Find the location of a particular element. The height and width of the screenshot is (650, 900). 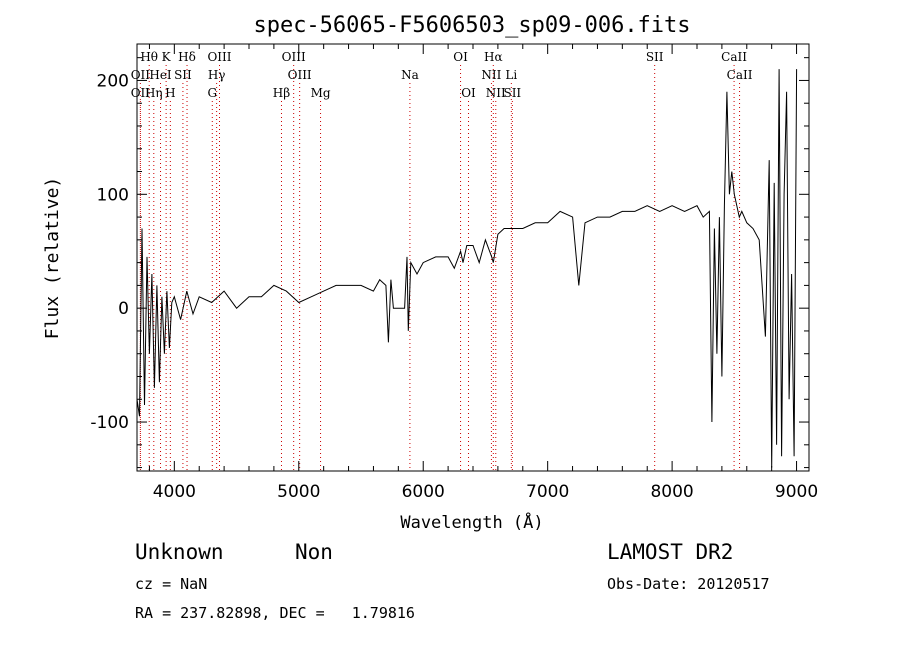

line-marker-label: Hθ is located at coordinates (149, 57).